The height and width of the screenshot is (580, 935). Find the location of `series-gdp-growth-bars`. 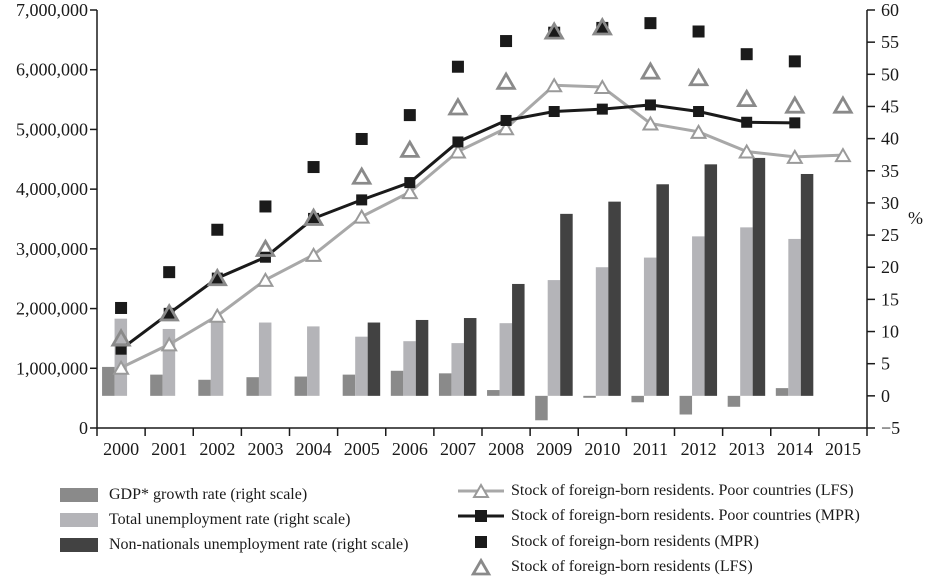

series-gdp-growth-bars is located at coordinates (445, 393).